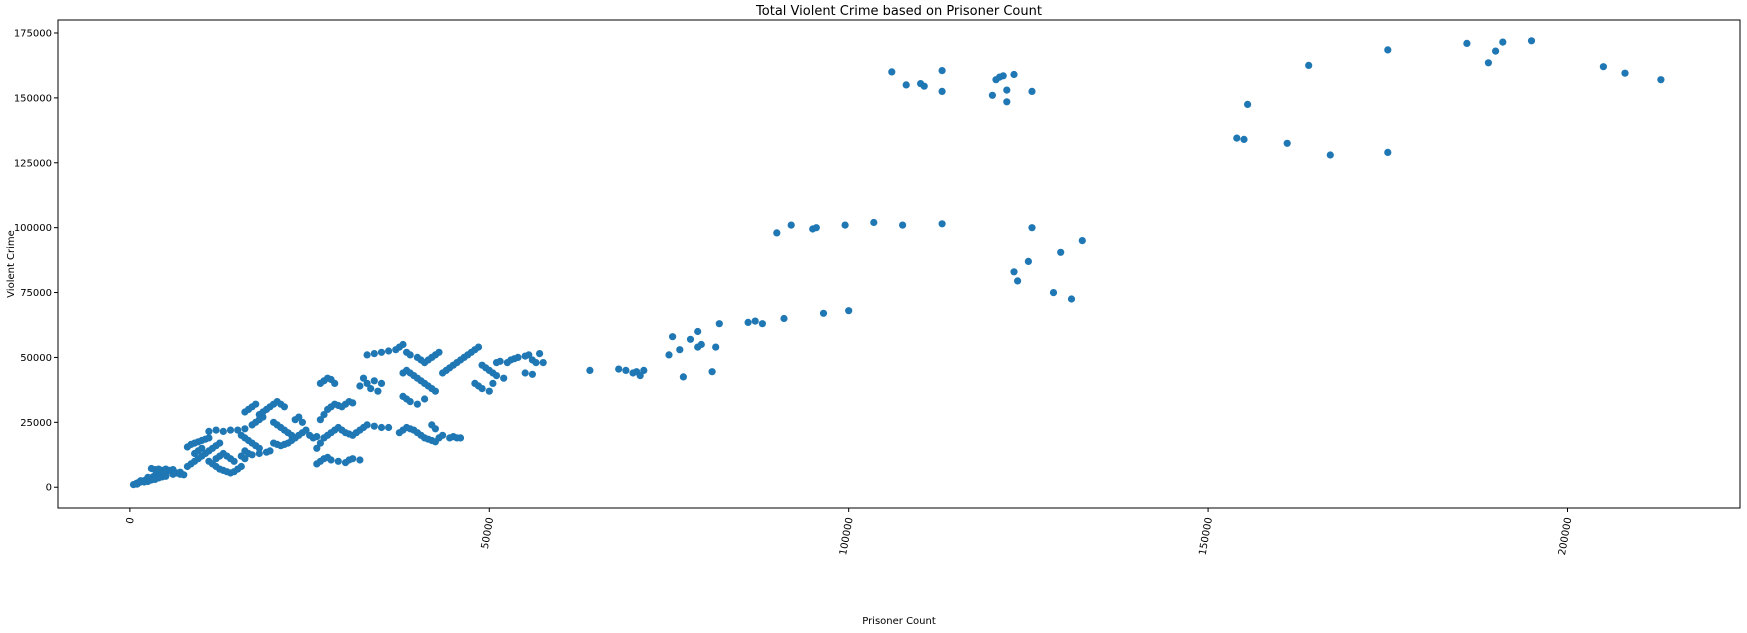  What do you see at coordinates (49, 488) in the screenshot?
I see `y-tick-label: 0` at bounding box center [49, 488].